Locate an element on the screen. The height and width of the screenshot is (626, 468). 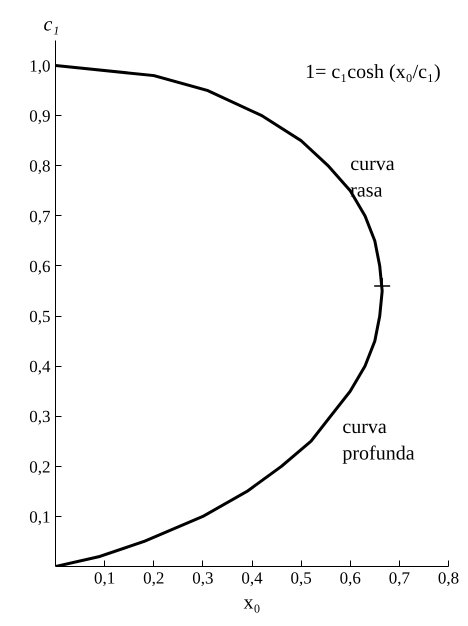
x-tick-label: 0,2 is located at coordinates (153, 578).